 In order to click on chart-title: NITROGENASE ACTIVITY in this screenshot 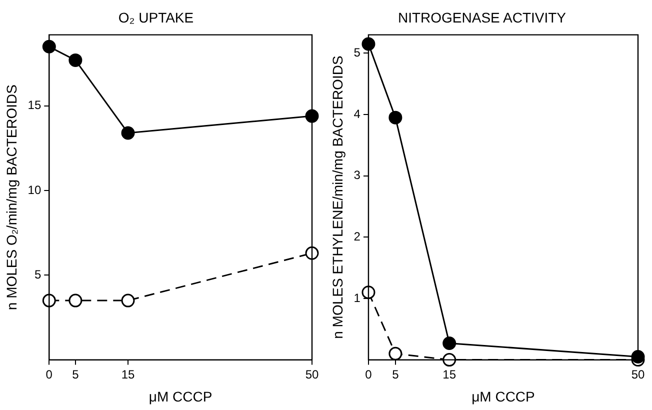, I will do `click(482, 17)`.